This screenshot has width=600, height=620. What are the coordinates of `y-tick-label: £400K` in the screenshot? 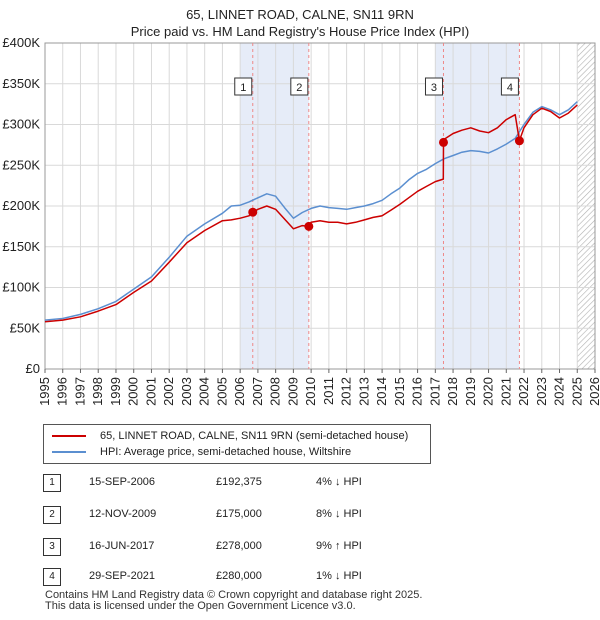 It's located at (21, 42).